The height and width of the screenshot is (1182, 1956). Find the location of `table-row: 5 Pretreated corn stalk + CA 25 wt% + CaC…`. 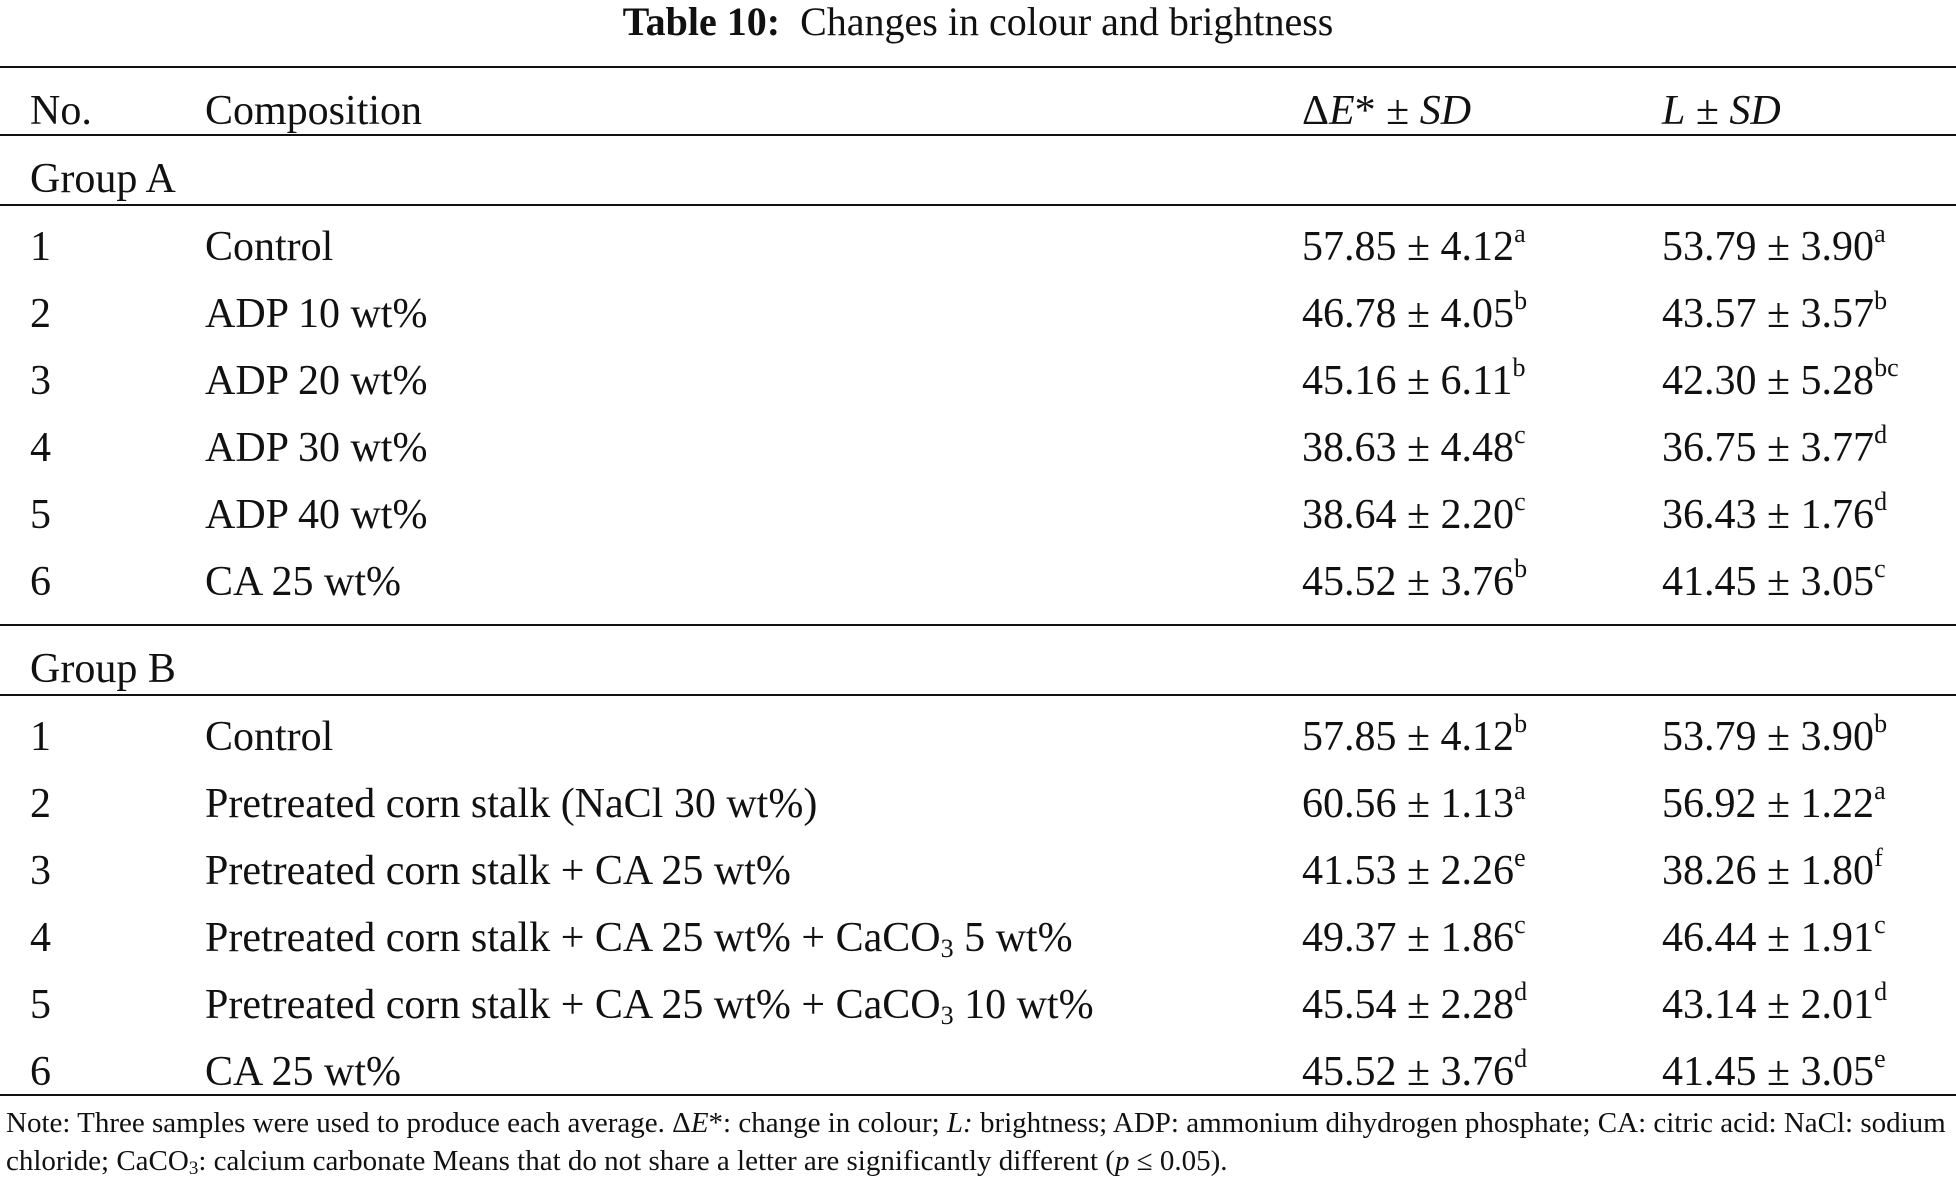

table-row: 5 Pretreated corn stalk + CA 25 wt% + CaC… is located at coordinates (978, 1005).